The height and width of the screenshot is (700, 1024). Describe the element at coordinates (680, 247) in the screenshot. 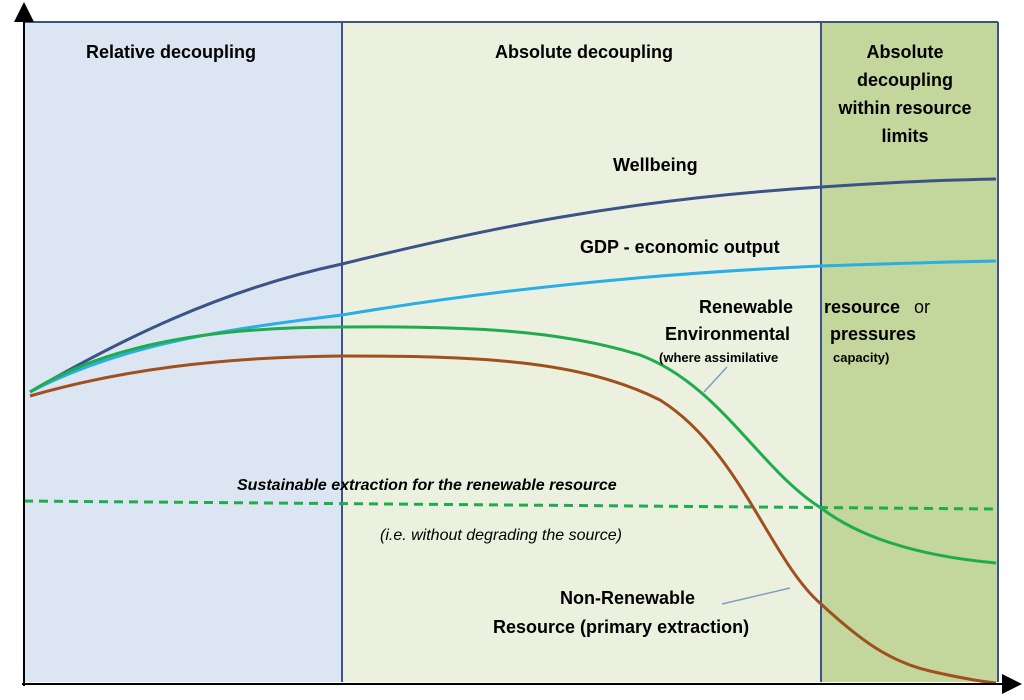

I see `gdp-label: GDP - economic output` at that location.